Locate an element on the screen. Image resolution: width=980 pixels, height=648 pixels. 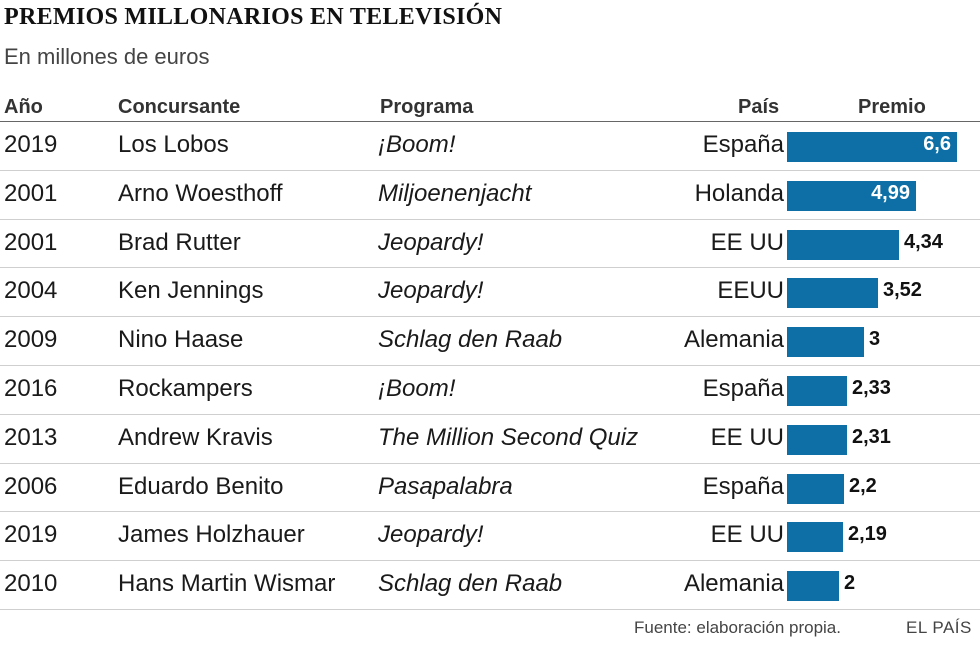
table-header: Año Concursante Programa País Premio is located at coordinates (490, 110).